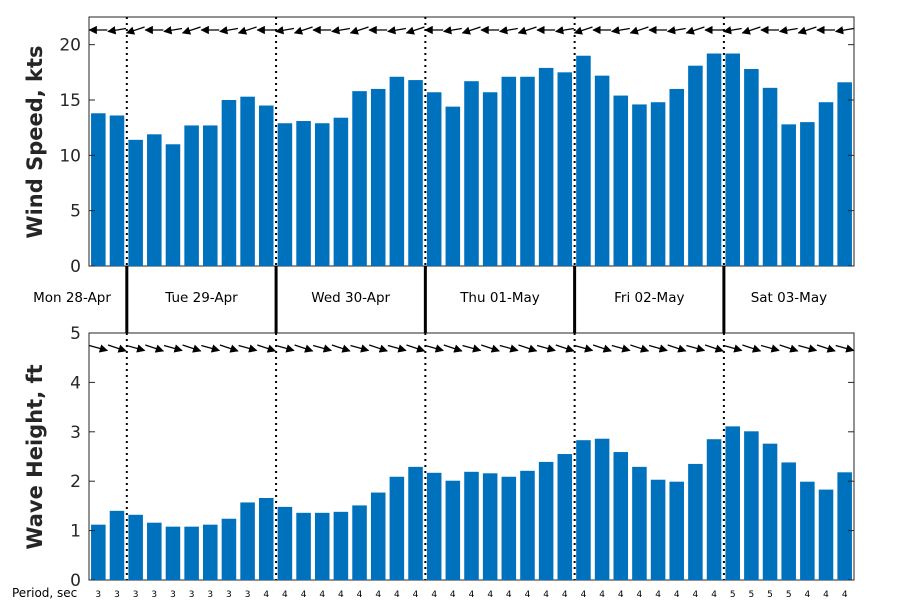 This screenshot has width=900, height=600. I want to click on day-label: Mon 28-Apr, so click(72, 298).